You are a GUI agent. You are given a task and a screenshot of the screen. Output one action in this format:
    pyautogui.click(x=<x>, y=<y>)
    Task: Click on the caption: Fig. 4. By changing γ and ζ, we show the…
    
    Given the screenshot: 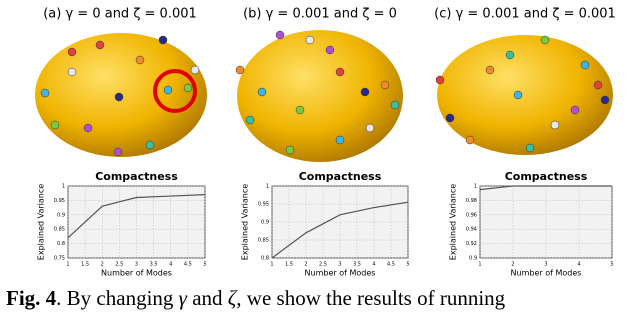 What is the action you would take?
    pyautogui.click(x=256, y=298)
    